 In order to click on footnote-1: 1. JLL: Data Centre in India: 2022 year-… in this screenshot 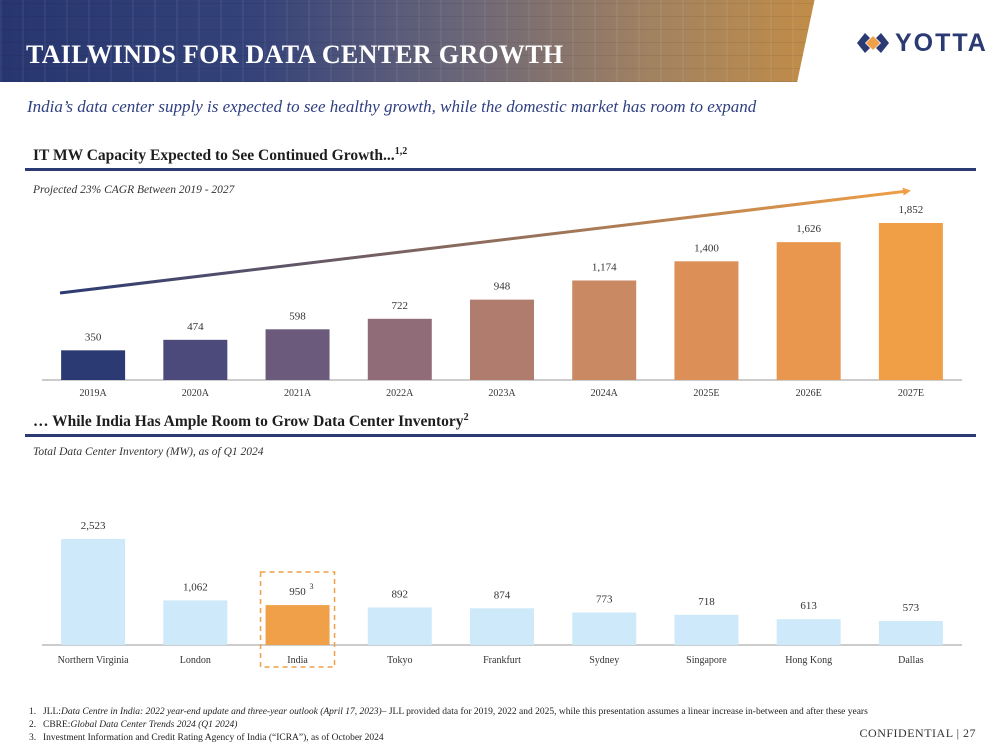, I will do `click(448, 712)`.